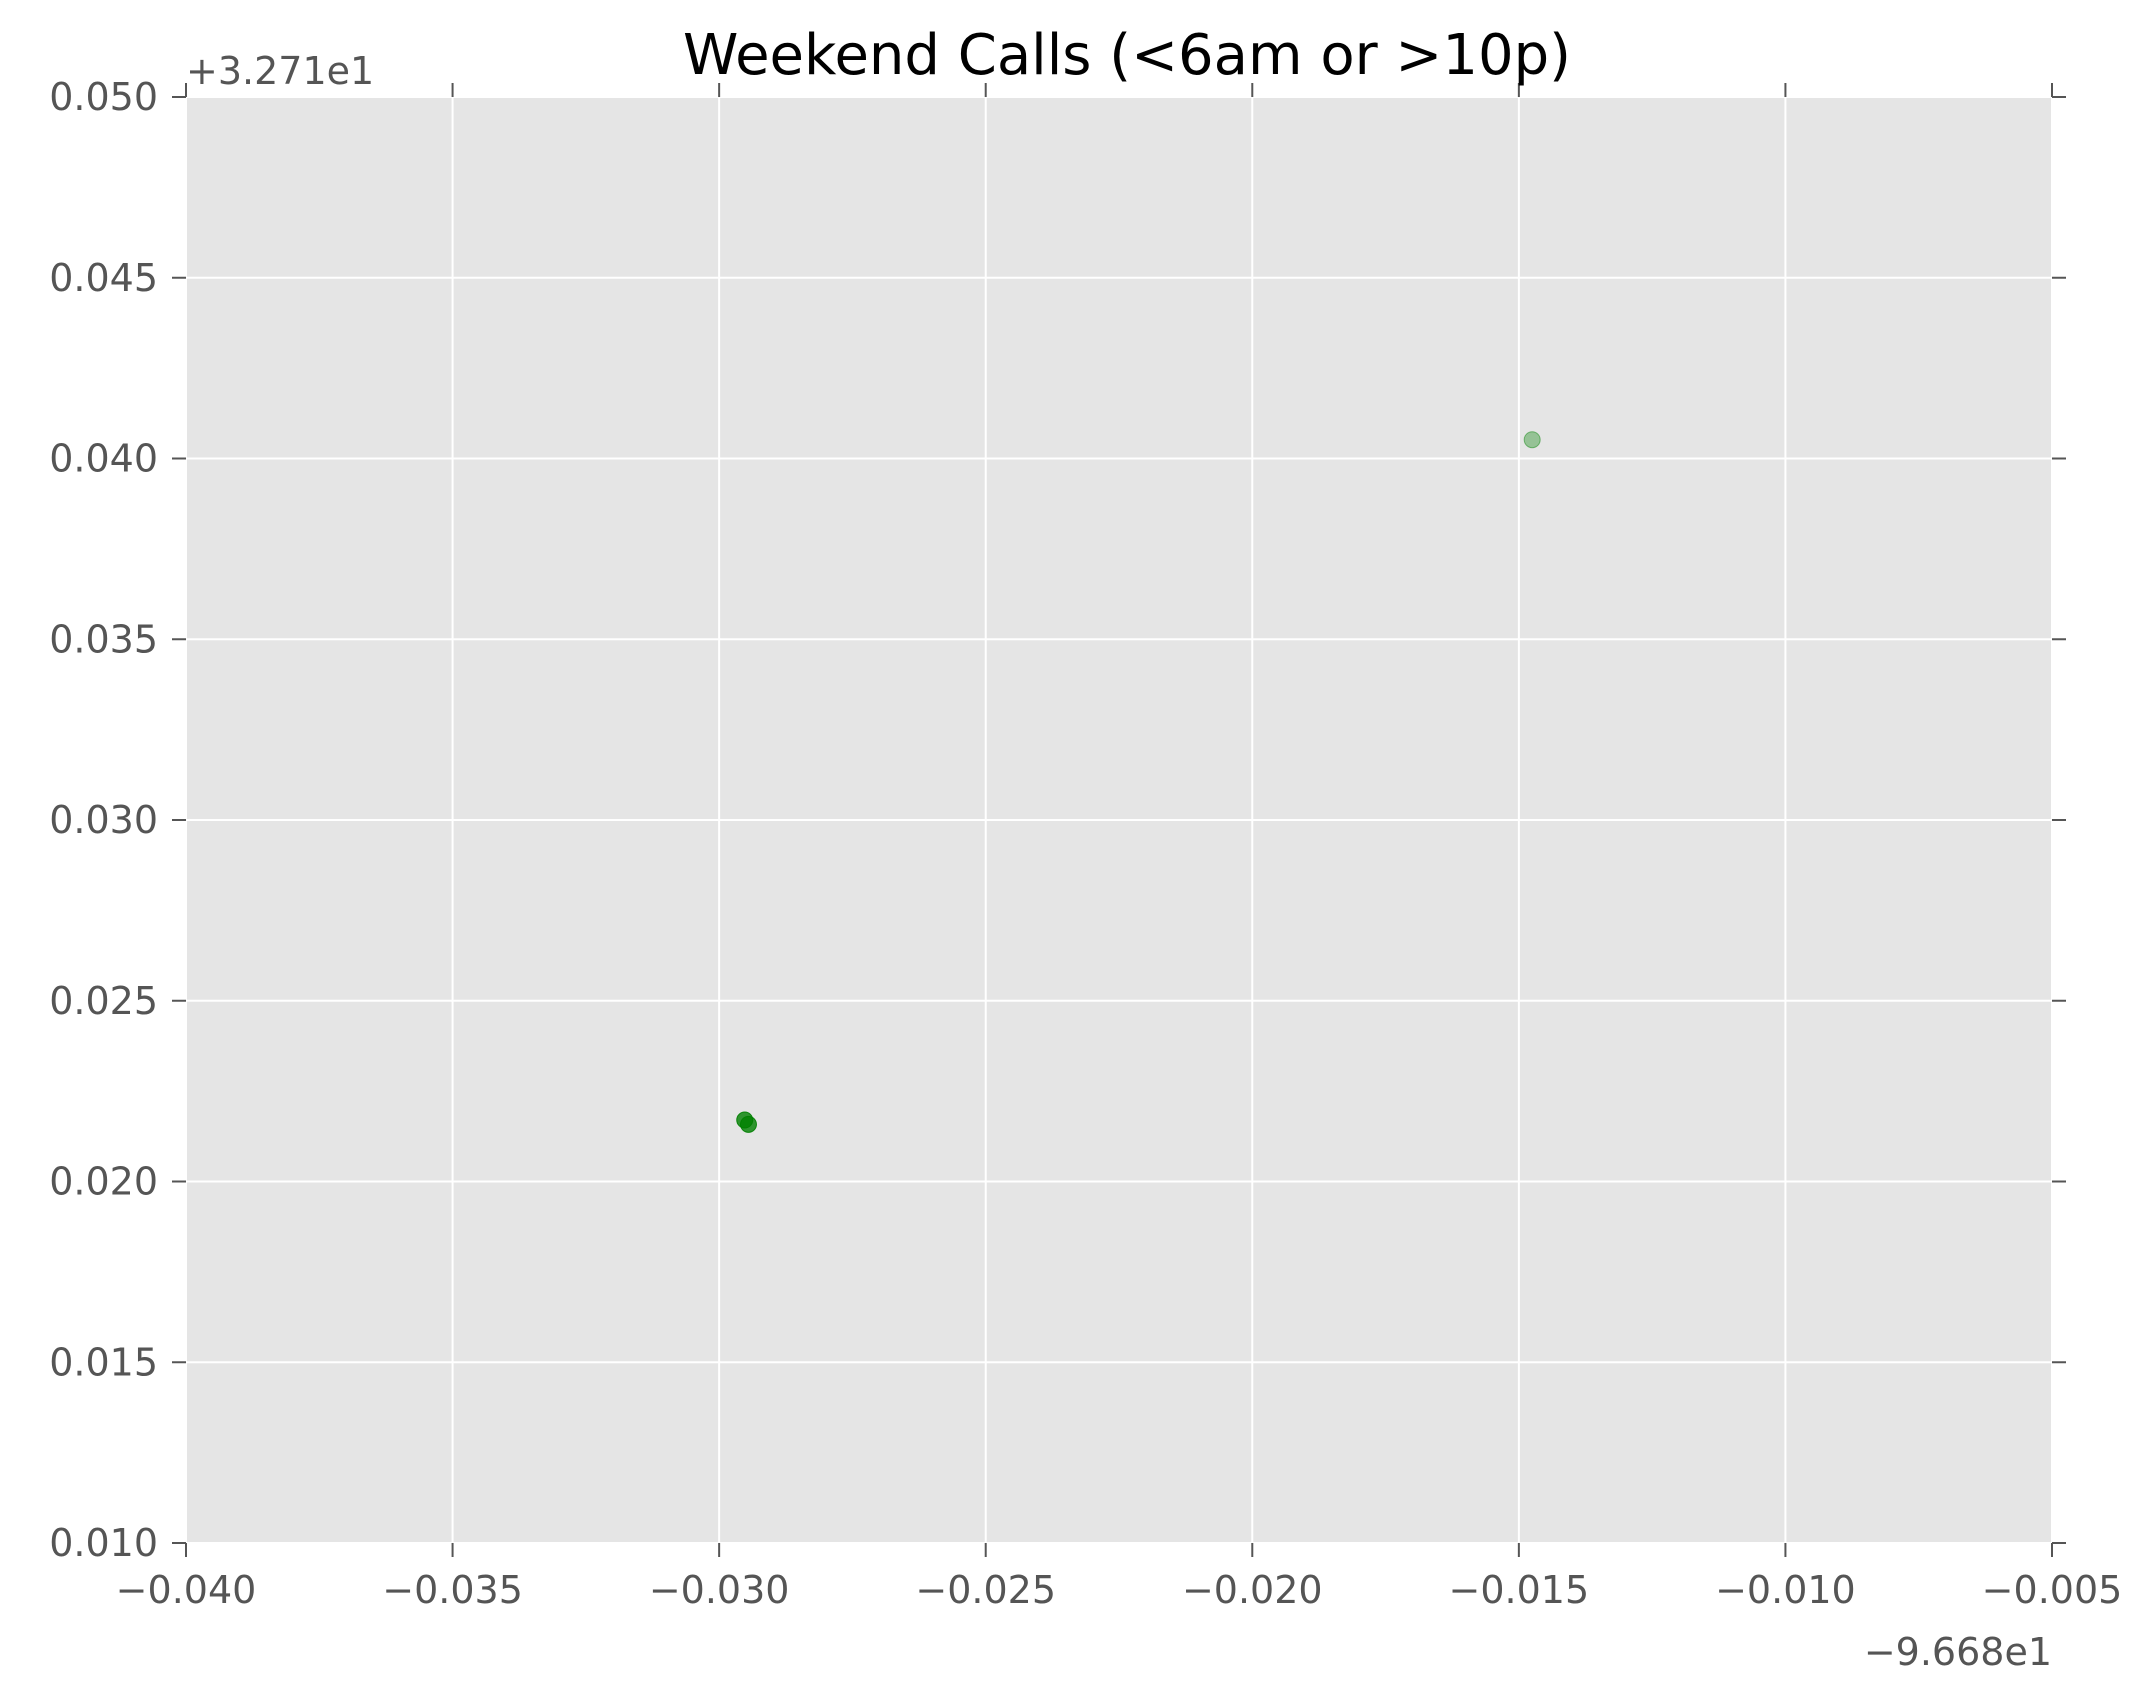  What do you see at coordinates (103, 97) in the screenshot?
I see `y-tick-label: 0.050` at bounding box center [103, 97].